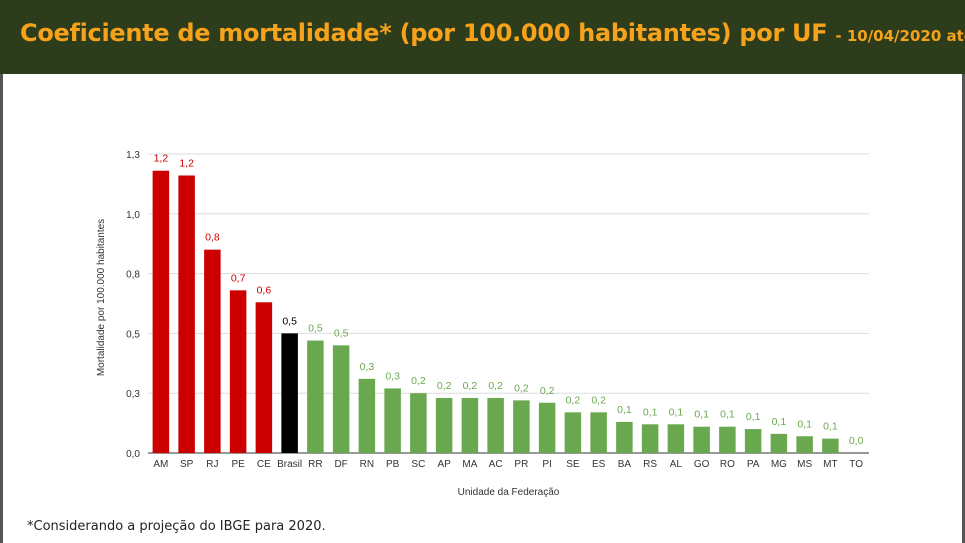 The image size is (965, 543). What do you see at coordinates (133, 275) in the screenshot?
I see `y-tick-label: 0,8` at bounding box center [133, 275].